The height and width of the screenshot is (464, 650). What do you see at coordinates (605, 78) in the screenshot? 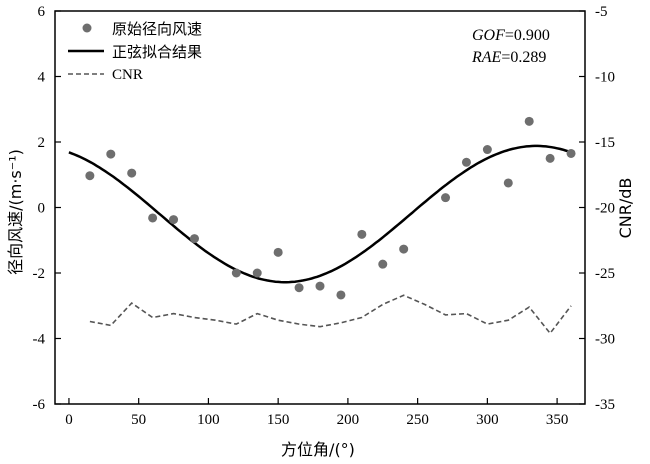
I see `right-y-tick-label: -10` at bounding box center [605, 78].